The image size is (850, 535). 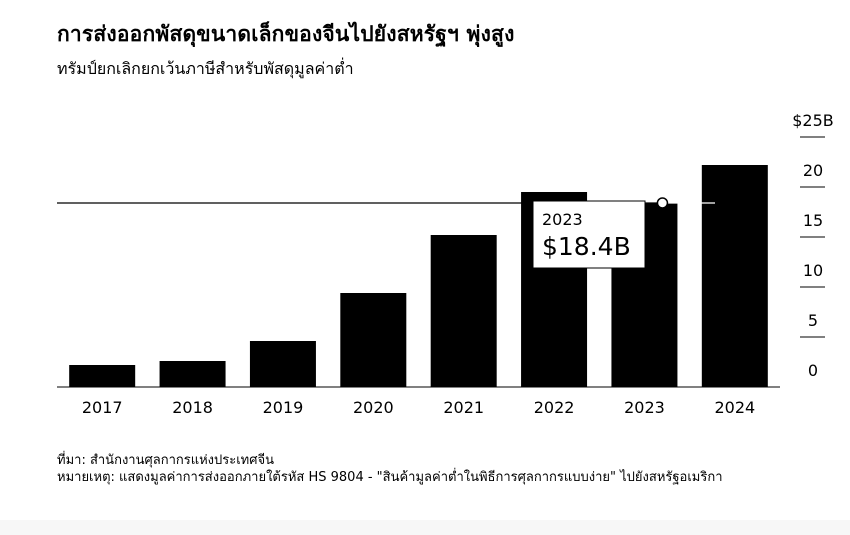 What do you see at coordinates (813, 120) in the screenshot?
I see `y-tick-label: $25B` at bounding box center [813, 120].